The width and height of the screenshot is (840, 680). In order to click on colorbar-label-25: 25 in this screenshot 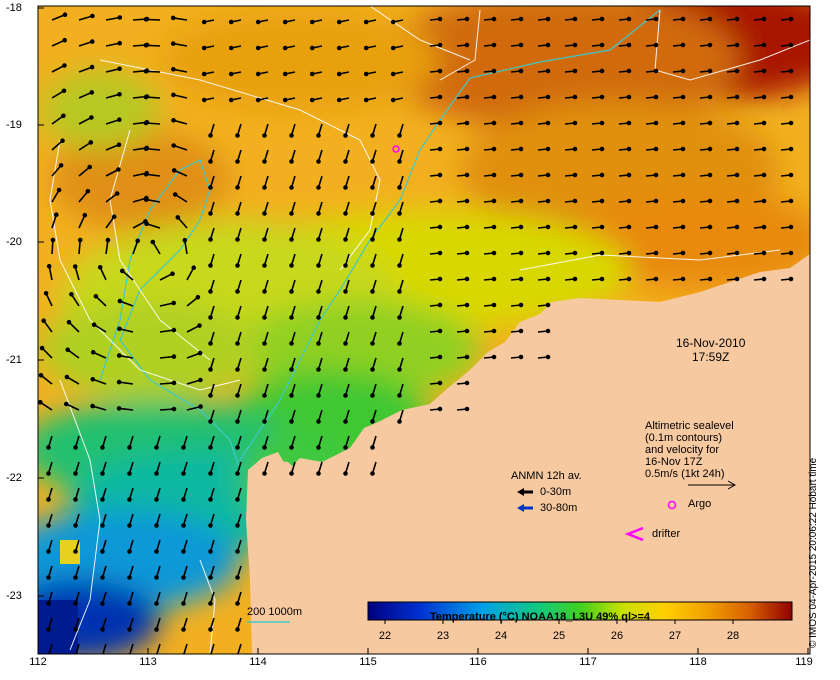, I will do `click(559, 636)`.